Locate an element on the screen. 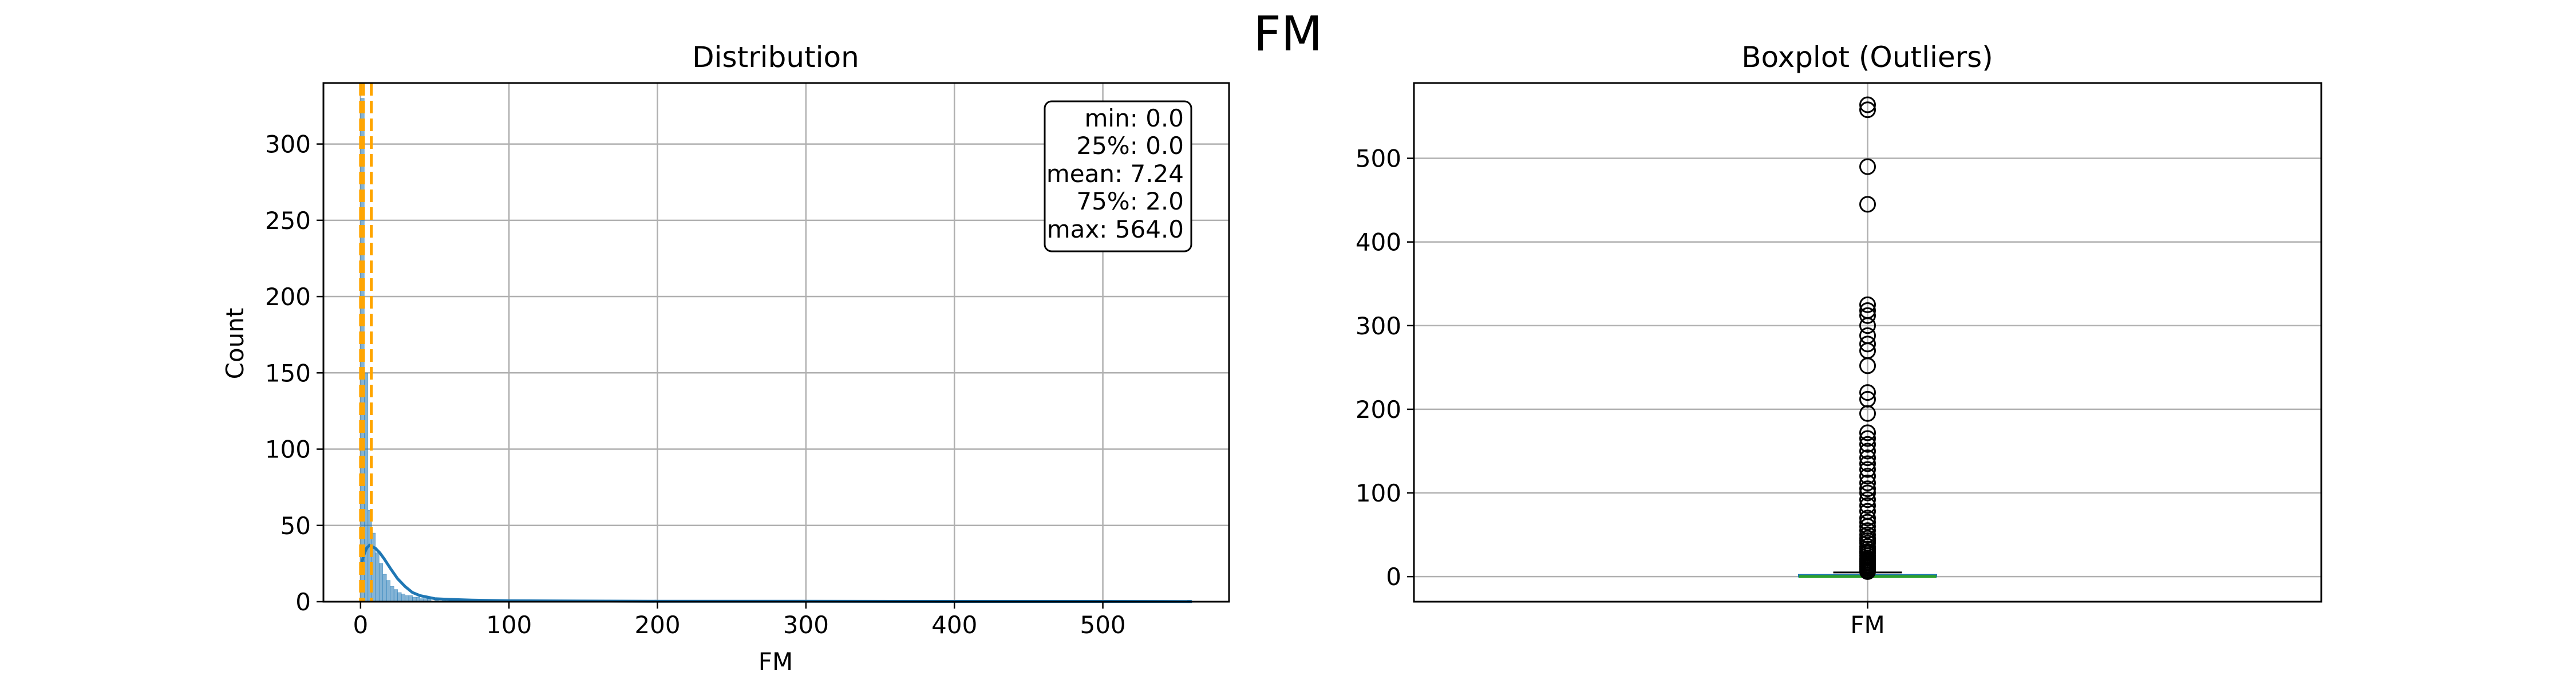 The width and height of the screenshot is (2576, 687). distribution-ylabel: Count is located at coordinates (235, 344).